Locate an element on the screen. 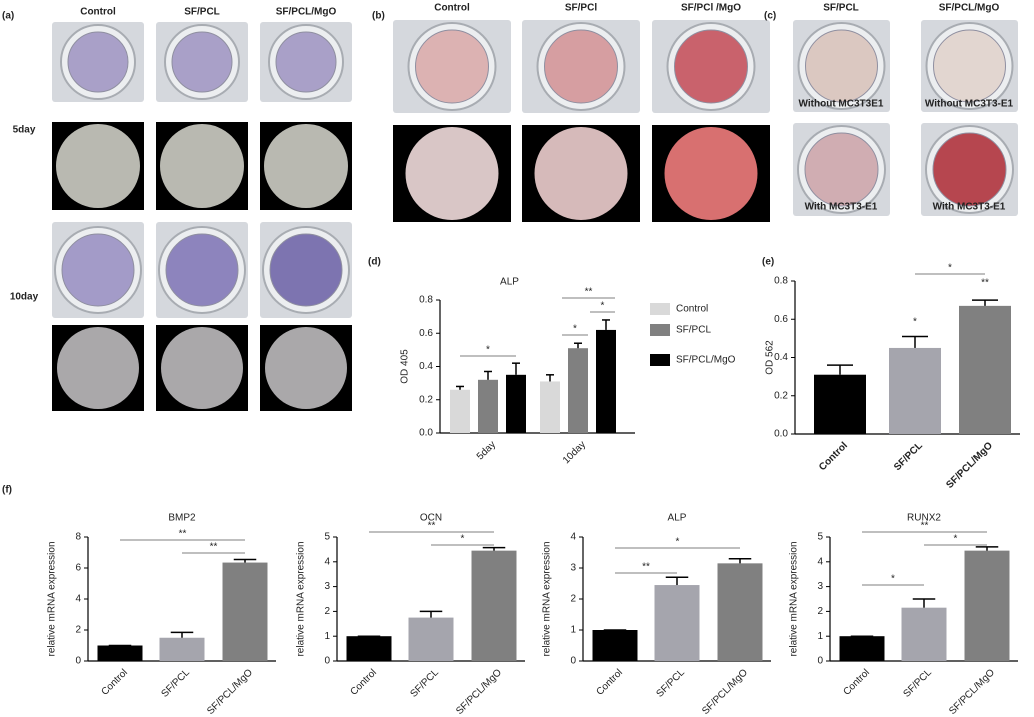 This screenshot has height=717, width=1034. y-axis-title: OD 562 is located at coordinates (770, 357).